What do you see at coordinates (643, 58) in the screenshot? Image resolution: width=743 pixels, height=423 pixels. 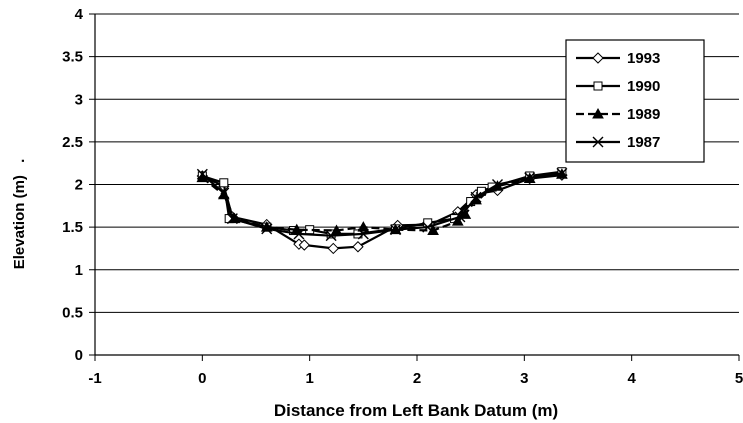 I see `legend-label: 1993` at bounding box center [643, 58].